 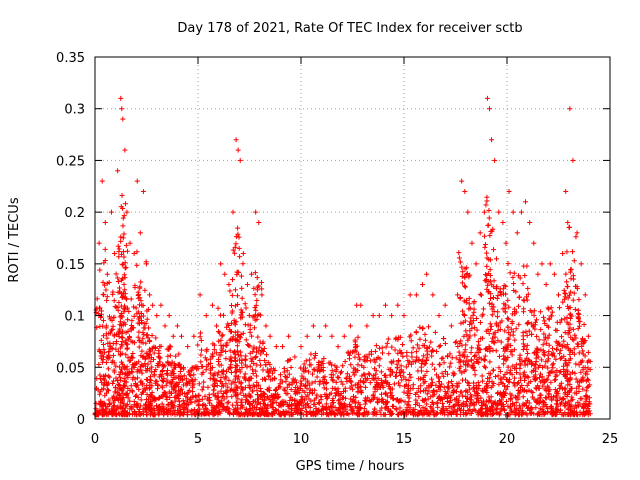 What do you see at coordinates (350, 466) in the screenshot?
I see `x-axis-title: GPS time / hours` at bounding box center [350, 466].